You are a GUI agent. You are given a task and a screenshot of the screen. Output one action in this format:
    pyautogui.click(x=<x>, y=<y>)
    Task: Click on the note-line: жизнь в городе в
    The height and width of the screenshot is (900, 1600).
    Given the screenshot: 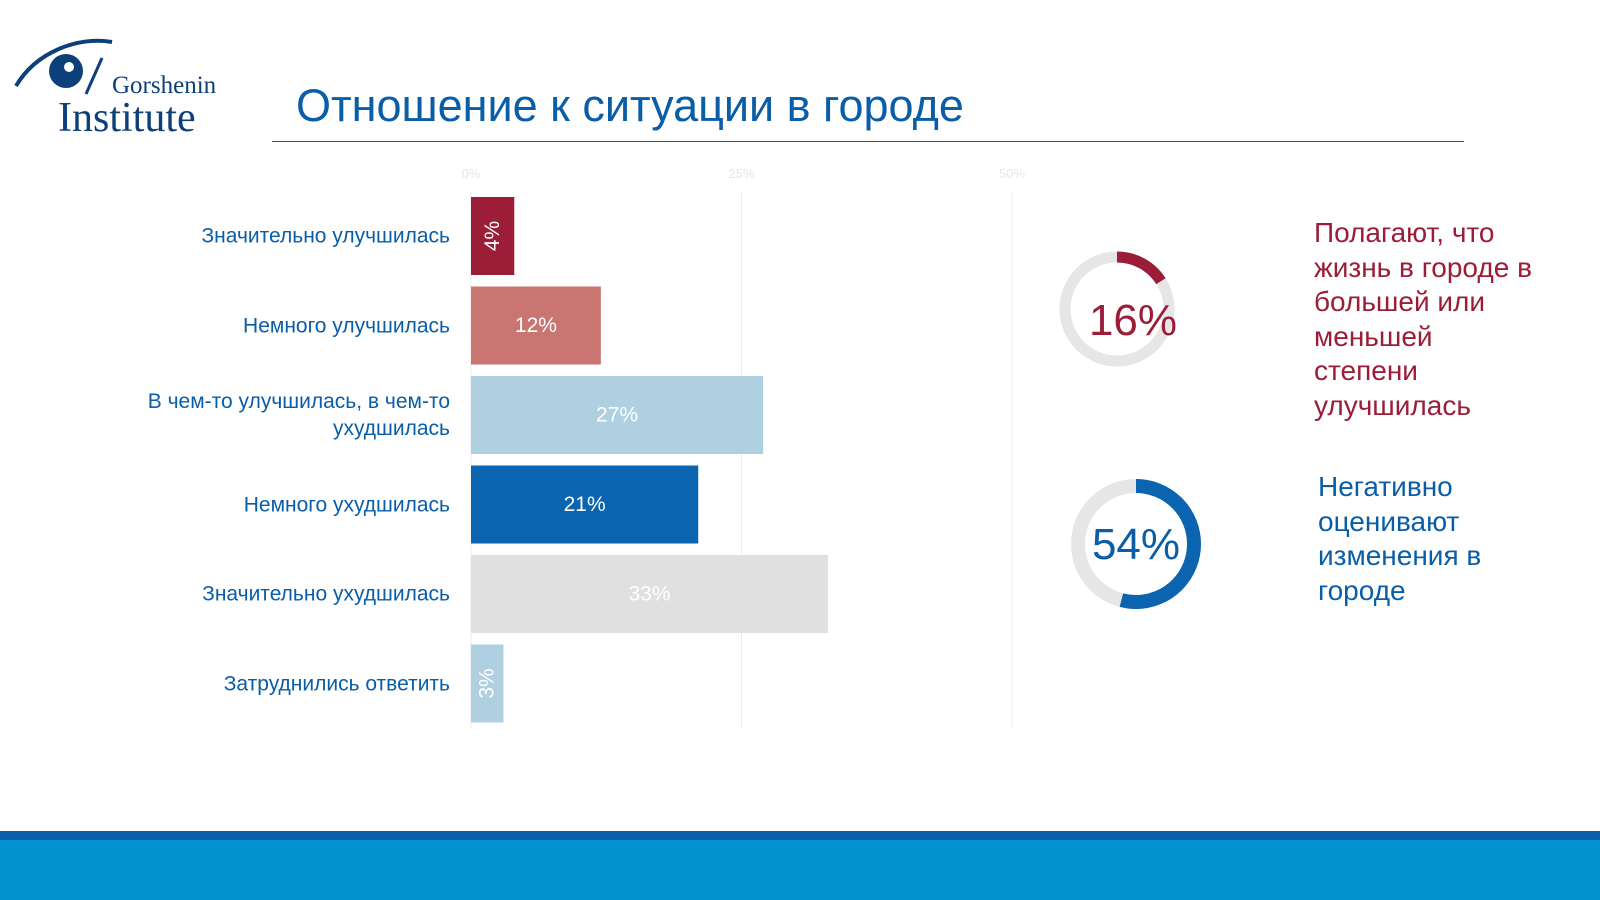 What is the action you would take?
    pyautogui.click(x=1423, y=267)
    